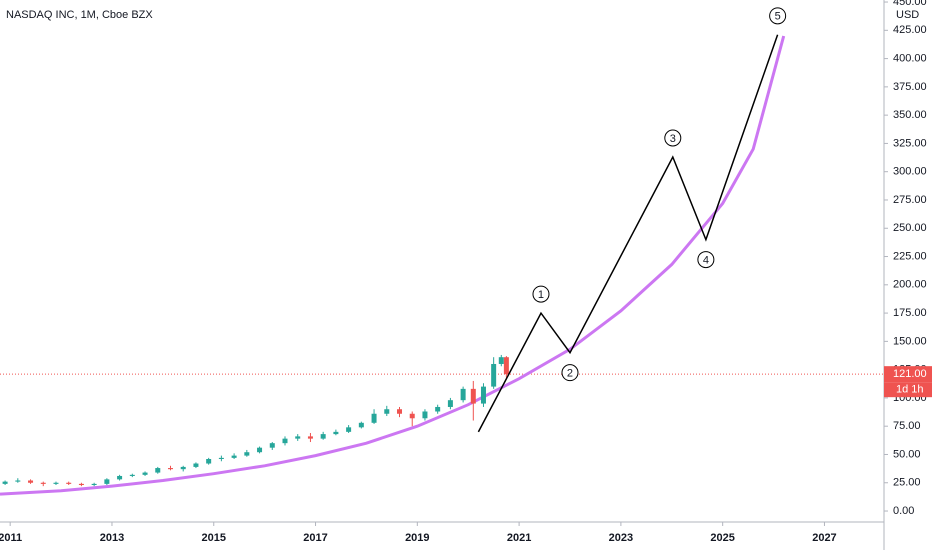  What do you see at coordinates (11, 538) in the screenshot?
I see `x-tick-label: 2011` at bounding box center [11, 538].